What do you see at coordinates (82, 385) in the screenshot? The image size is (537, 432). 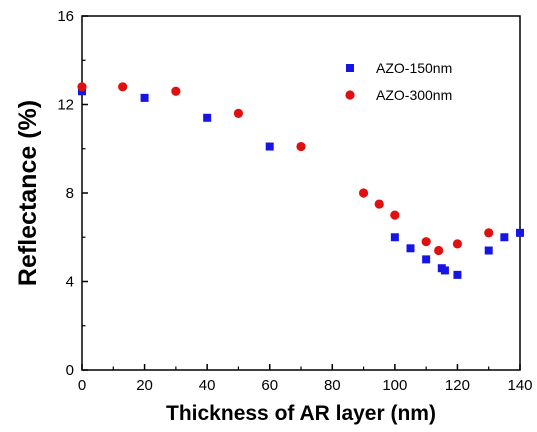 I see `x-tick-label: 0` at bounding box center [82, 385].